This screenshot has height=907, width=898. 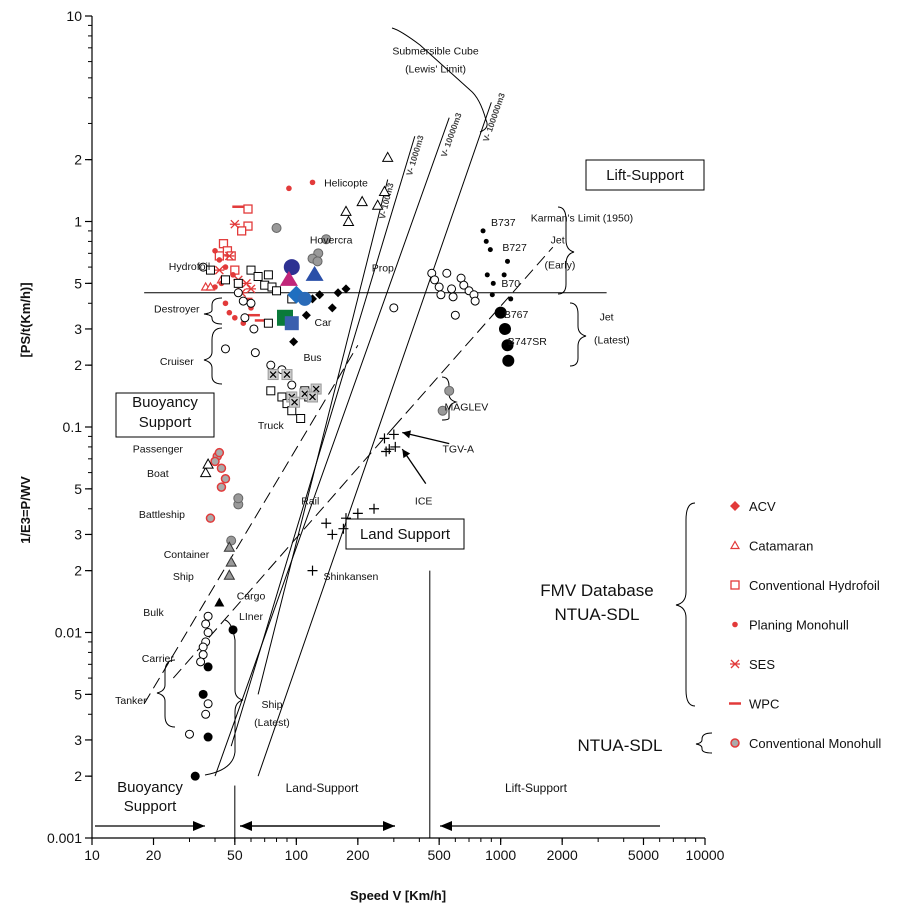 What do you see at coordinates (612, 340) in the screenshot?
I see `annotation-label: (Latest)` at bounding box center [612, 340].